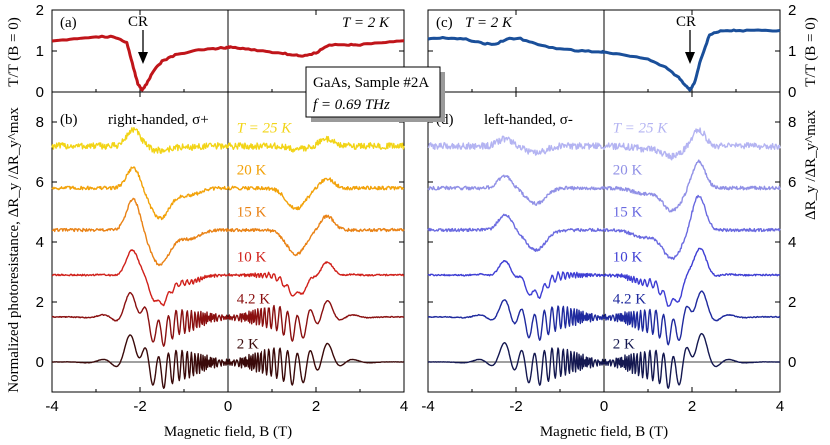  Describe the element at coordinates (404, 406) in the screenshot. I see `panel-b-xtick-label: 4` at that location.